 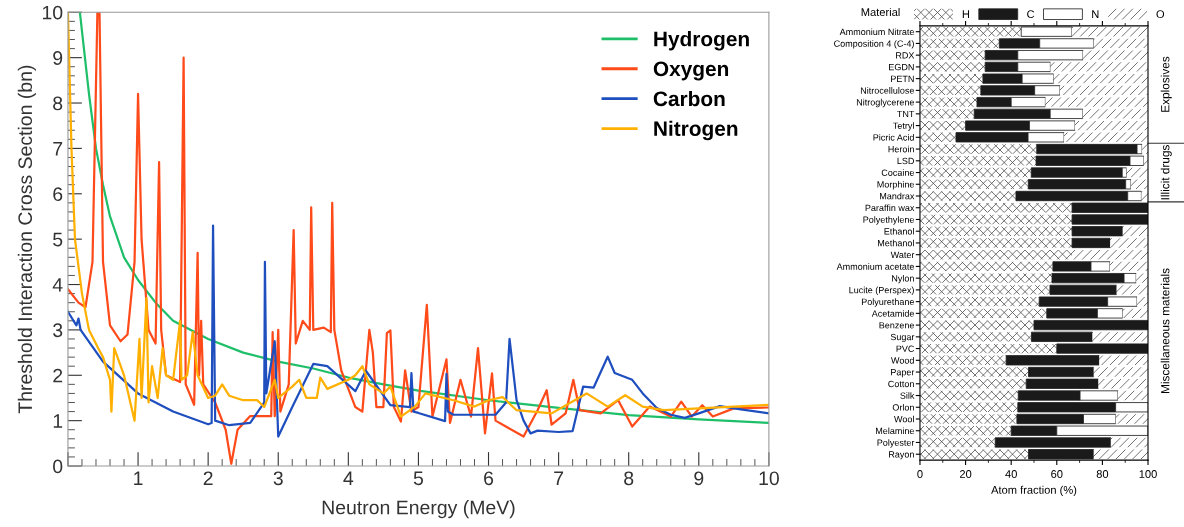 What do you see at coordinates (905, 161) in the screenshot?
I see `y-tick-label: LSD` at bounding box center [905, 161].